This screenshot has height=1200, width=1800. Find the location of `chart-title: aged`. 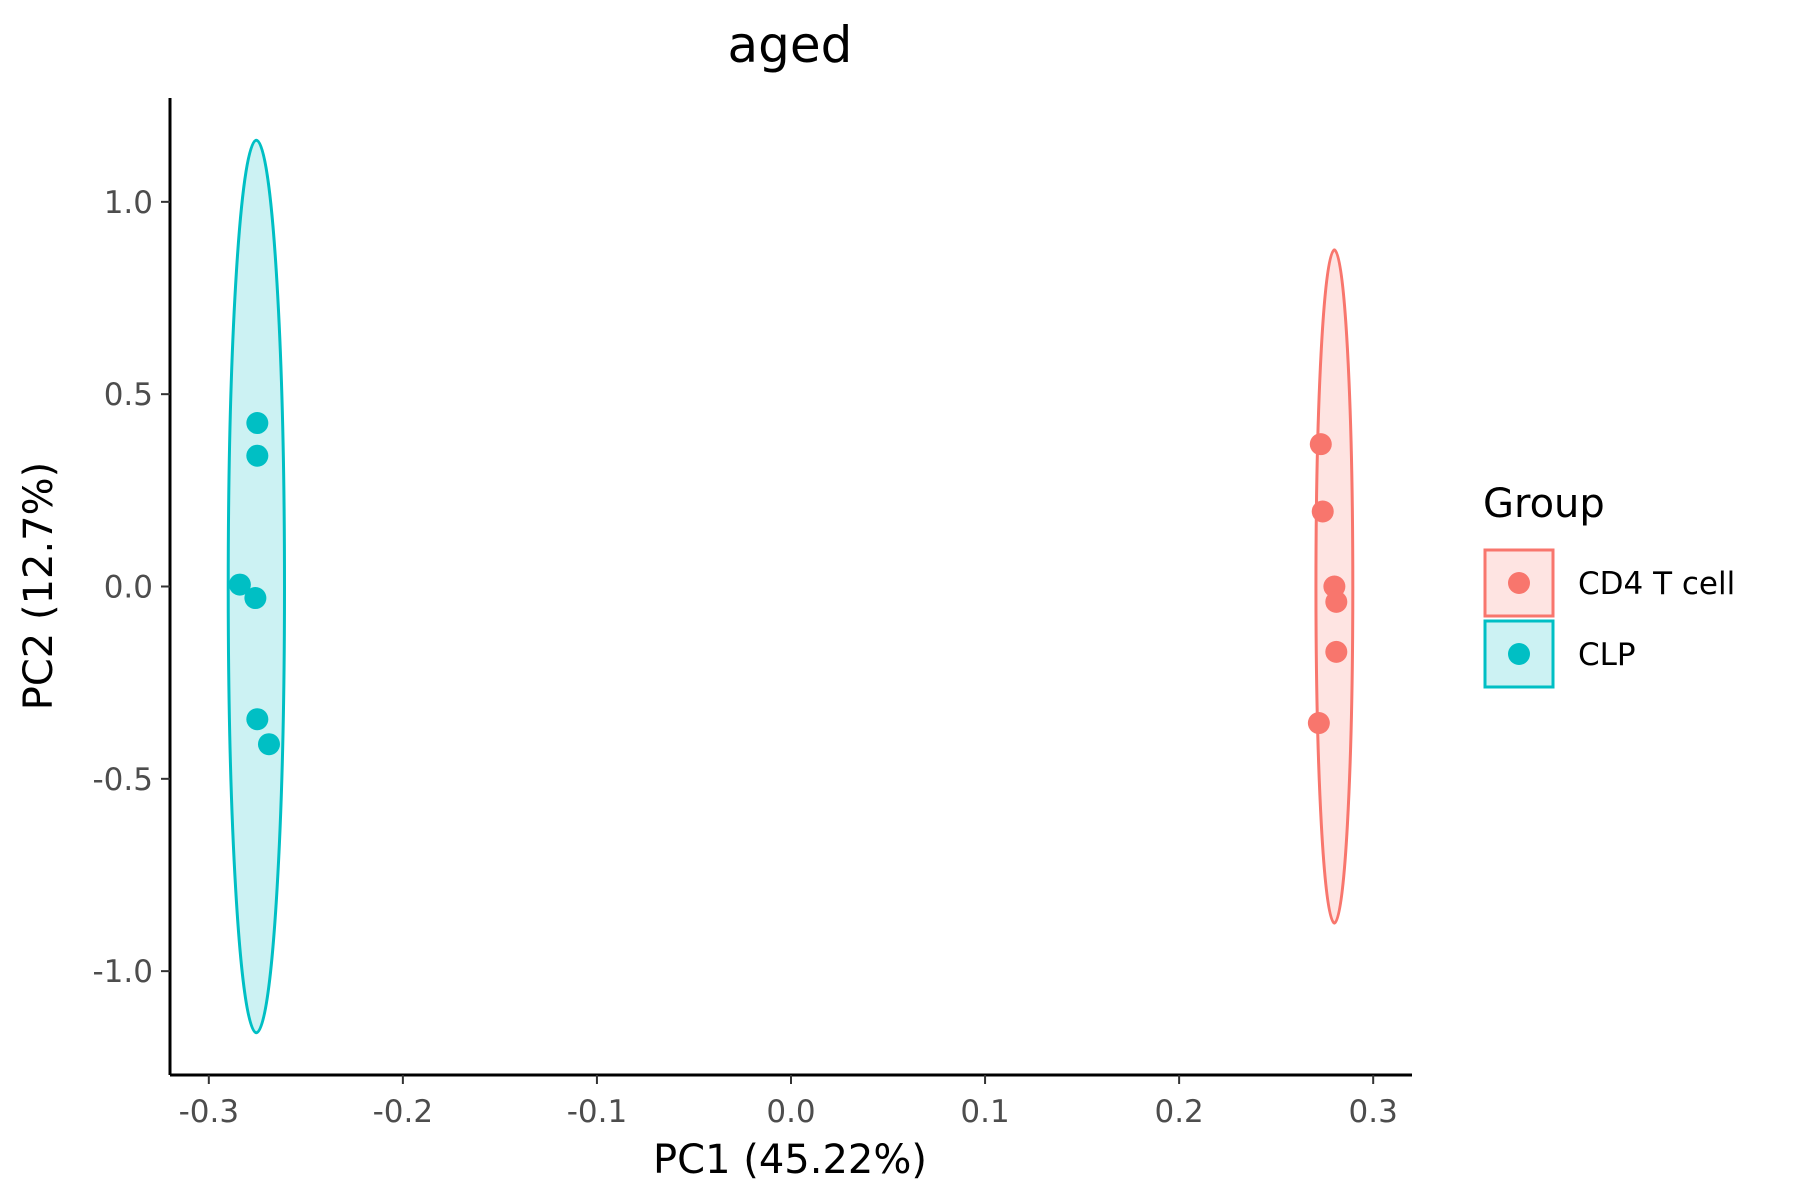

chart-title: aged is located at coordinates (790, 45).